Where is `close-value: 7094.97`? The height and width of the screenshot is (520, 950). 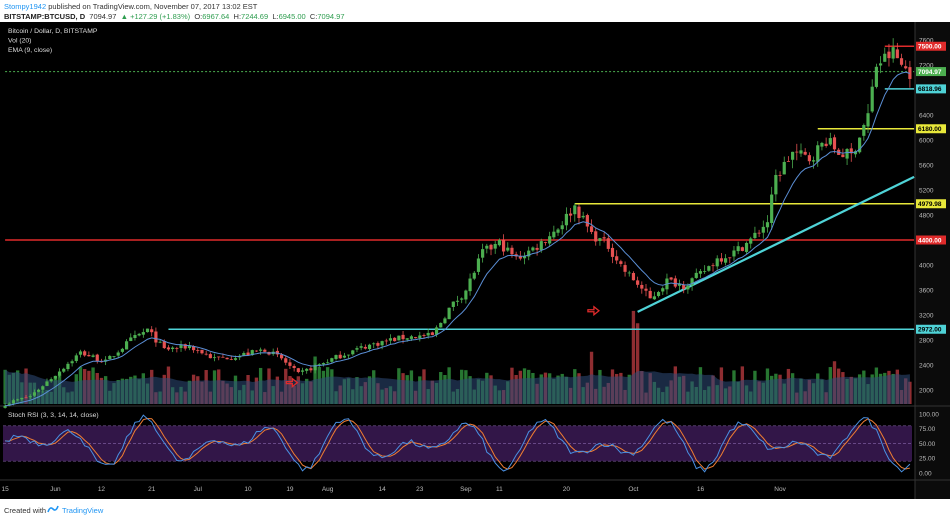 close-value: 7094.97 is located at coordinates (331, 16).